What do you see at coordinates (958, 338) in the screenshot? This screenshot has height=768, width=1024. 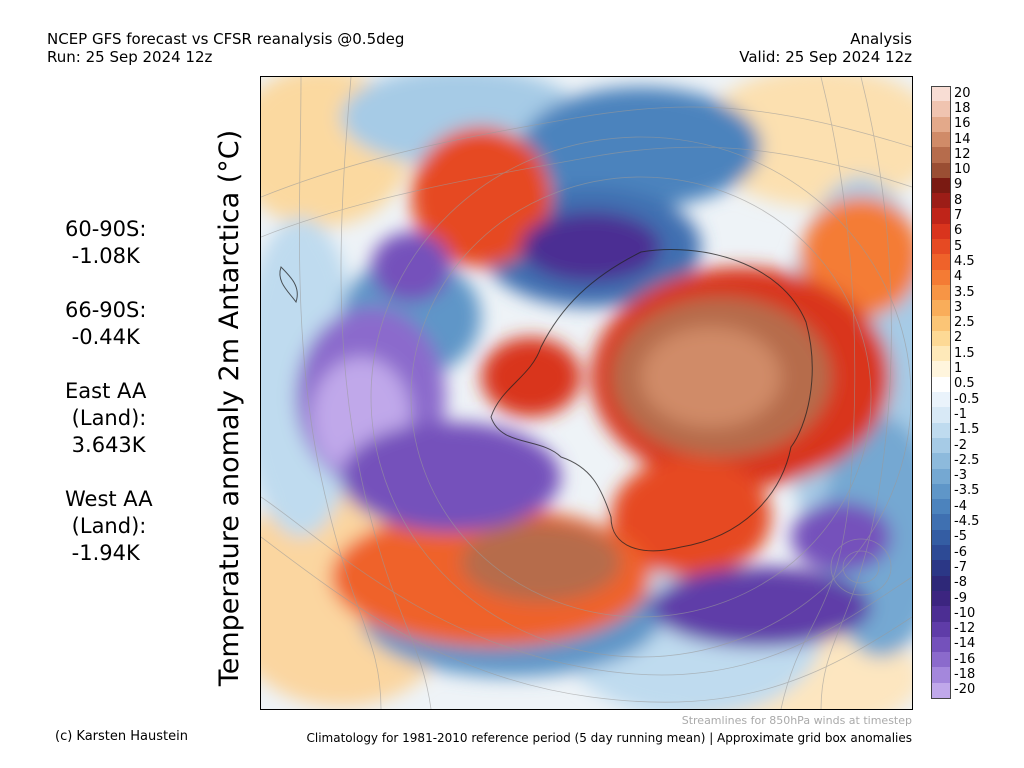 I see `colorbar-label: 2` at bounding box center [958, 338].